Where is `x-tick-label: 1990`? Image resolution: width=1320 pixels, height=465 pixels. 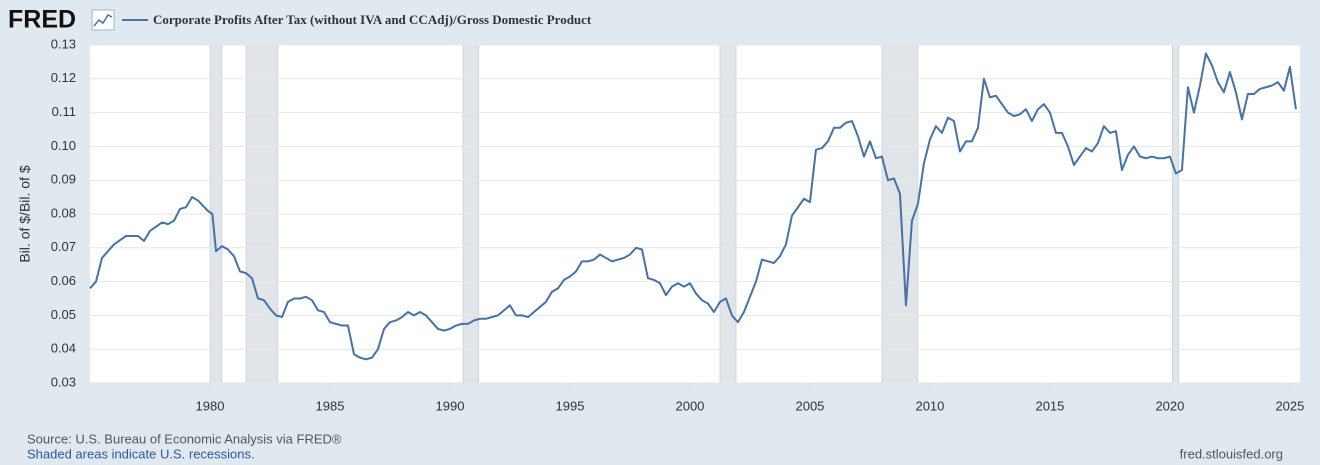 x-tick-label: 1990 is located at coordinates (450, 405).